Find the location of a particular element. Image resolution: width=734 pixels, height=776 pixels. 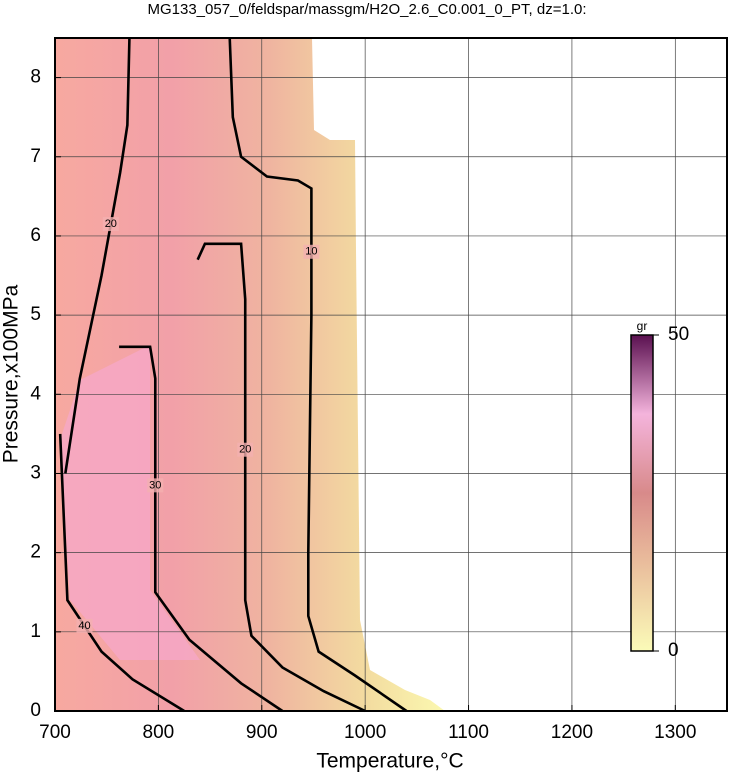

x-tick-label: 1200 is located at coordinates (572, 732).